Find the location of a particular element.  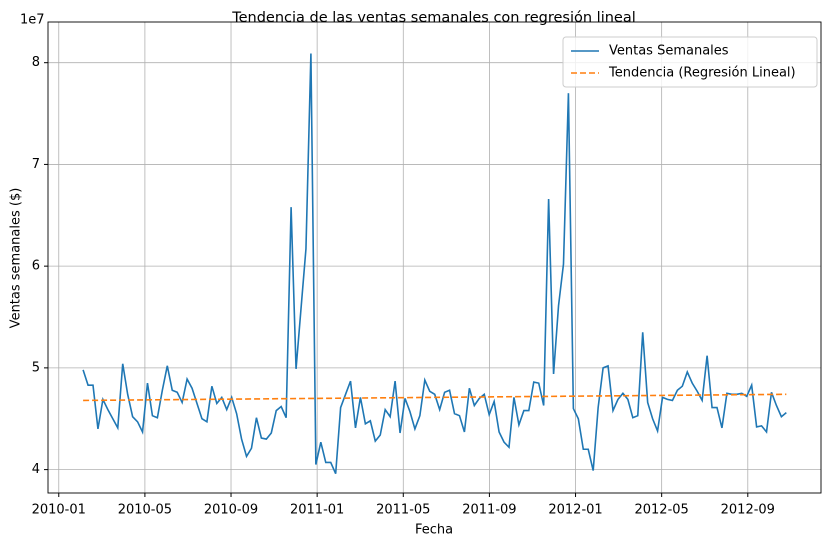

legend-label: Tendencia (Regresión Lineal) is located at coordinates (702, 73).